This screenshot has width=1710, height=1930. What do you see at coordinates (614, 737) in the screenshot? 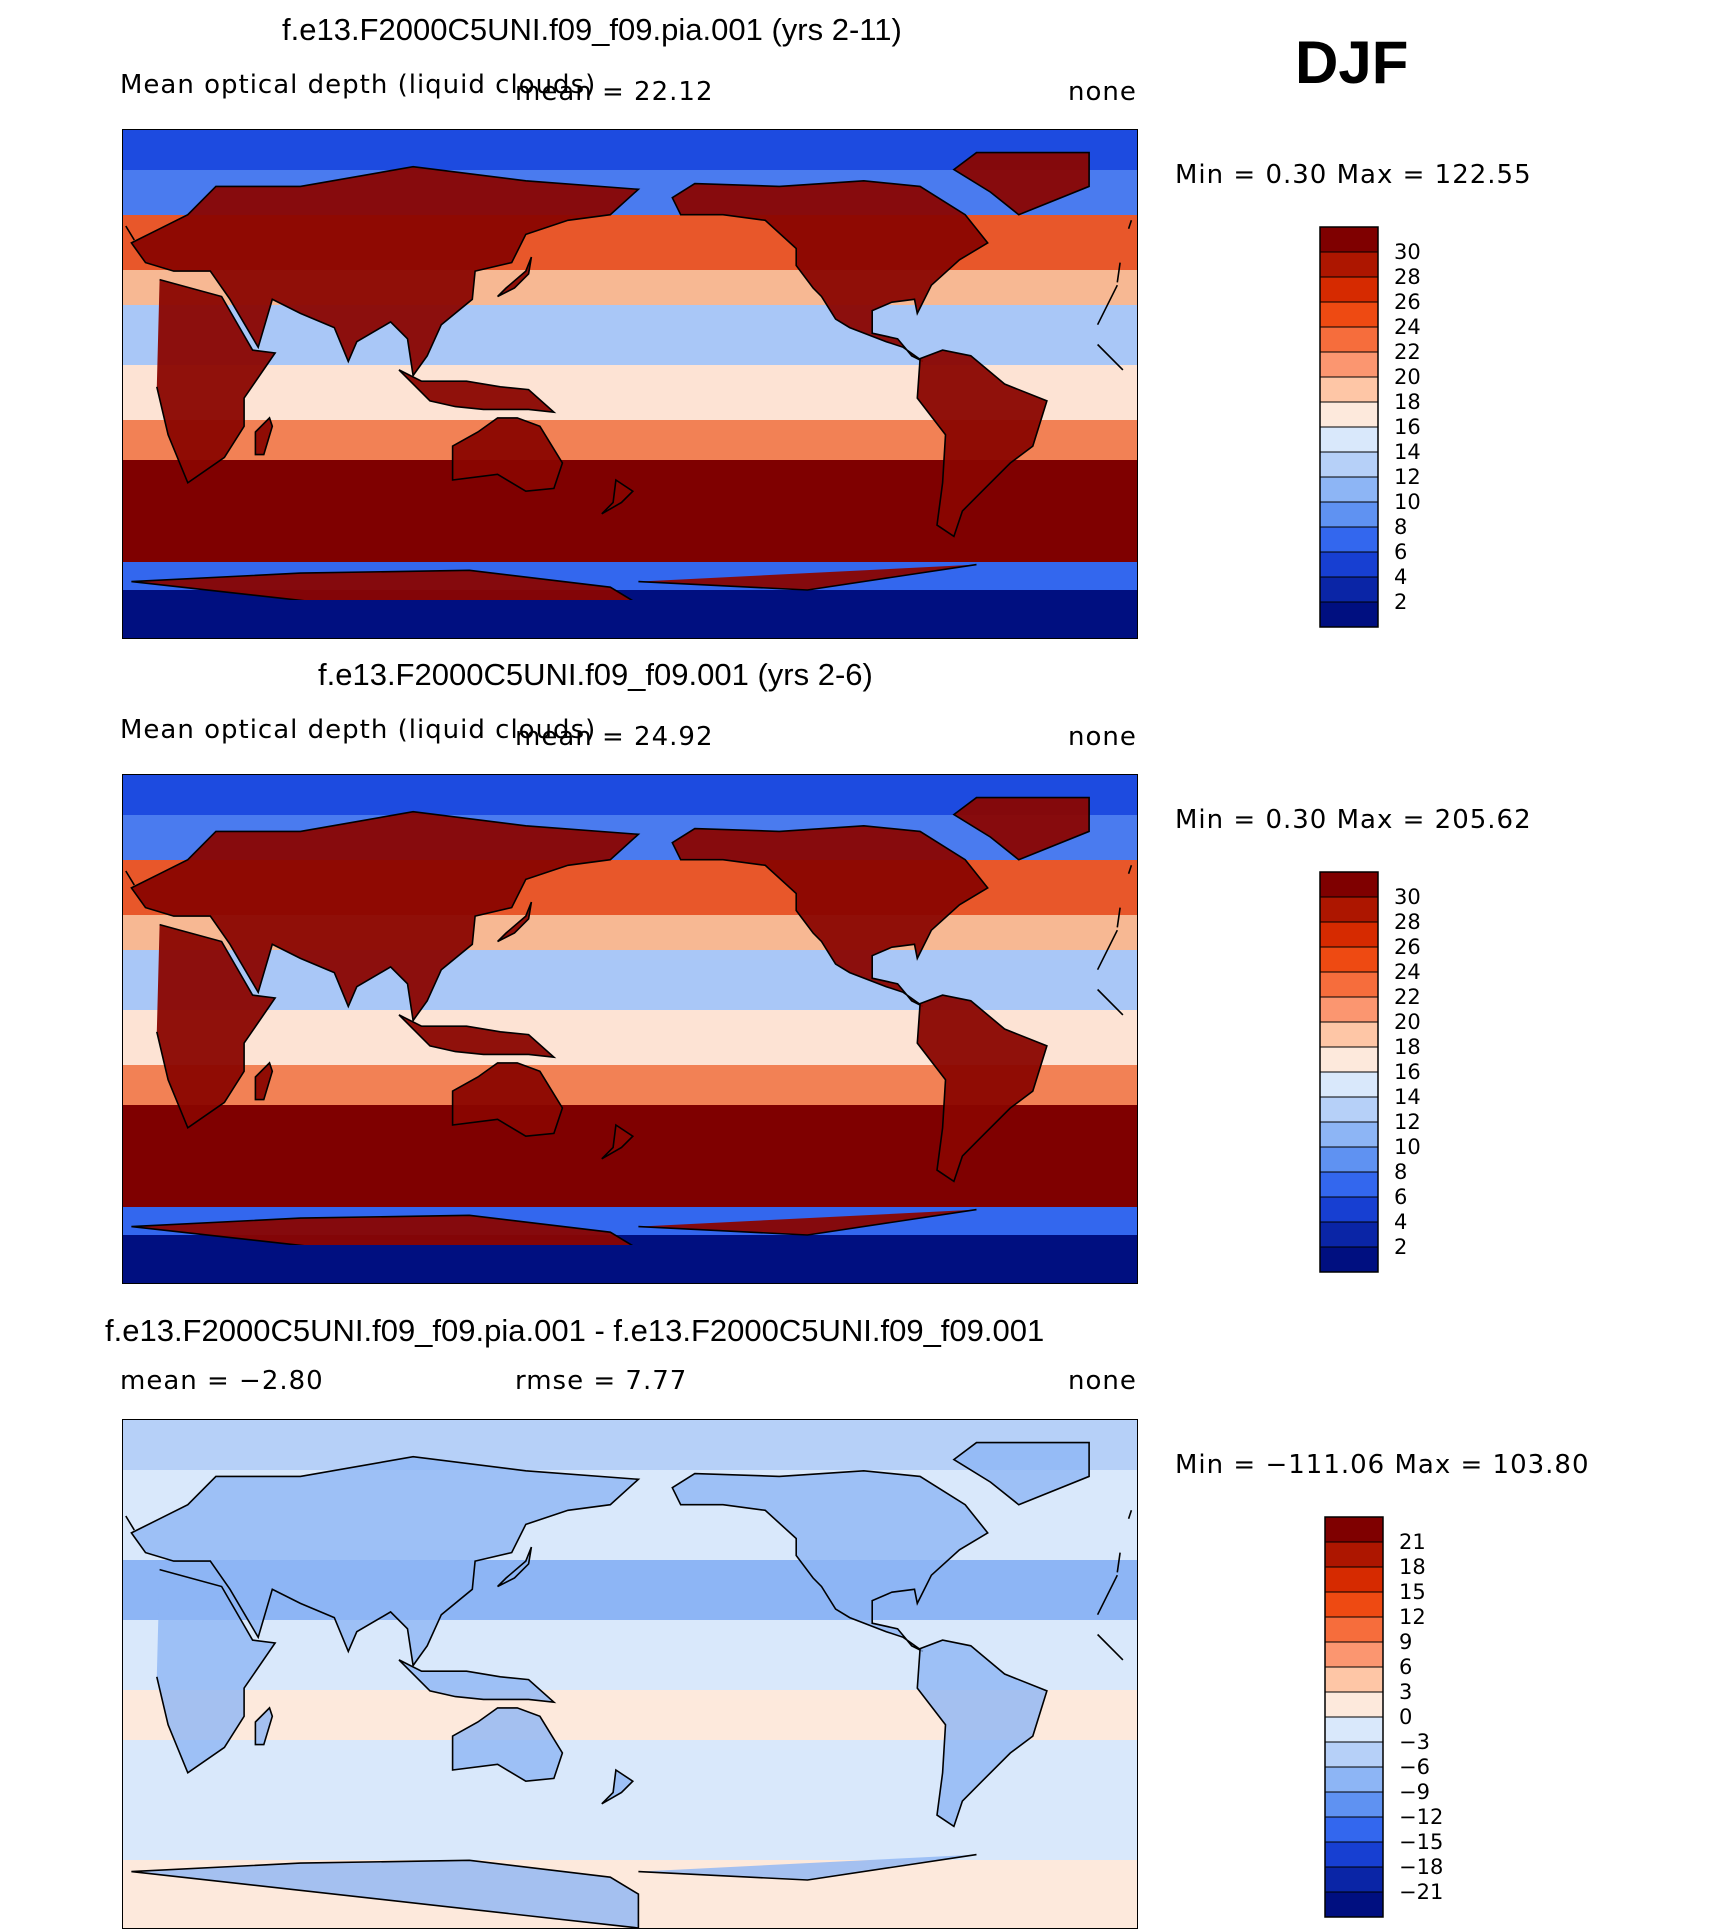
I see `panel-2-mean-label: mean = 24.92` at bounding box center [614, 737].